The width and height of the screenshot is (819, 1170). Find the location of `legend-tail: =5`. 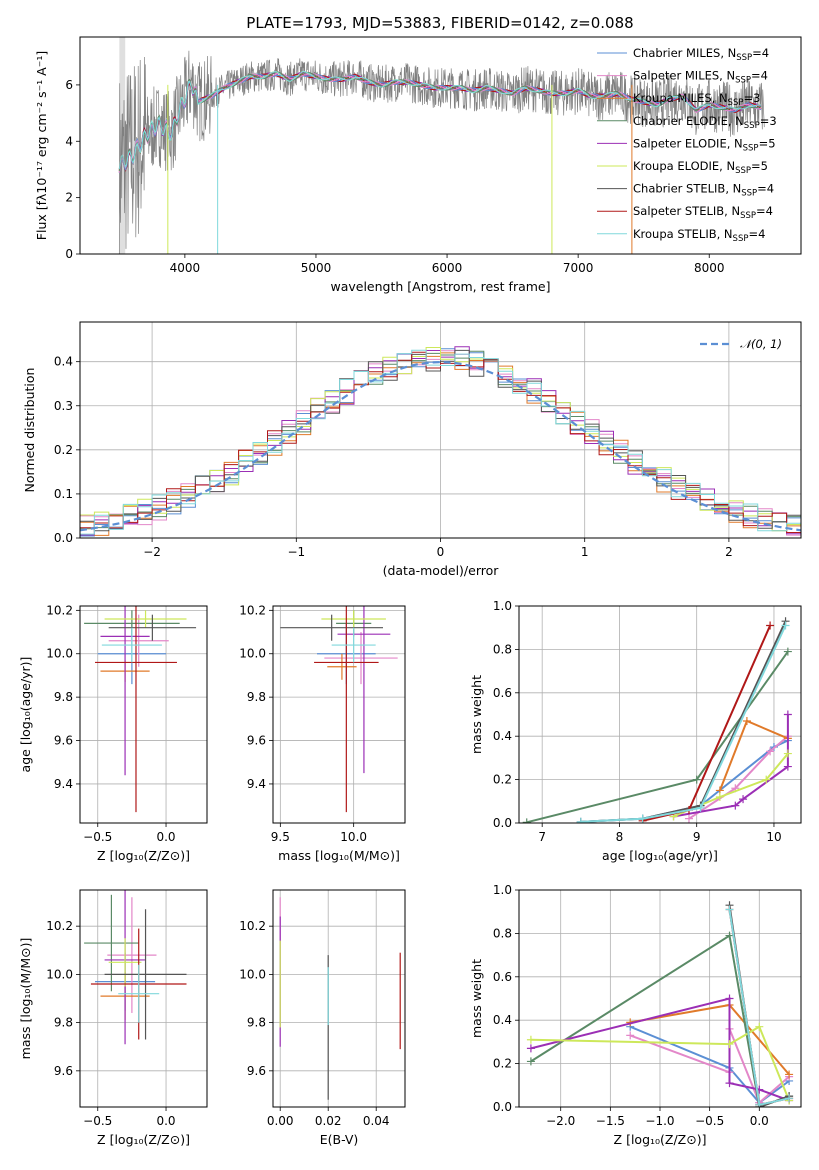

legend-tail: =5 is located at coordinates (759, 166).